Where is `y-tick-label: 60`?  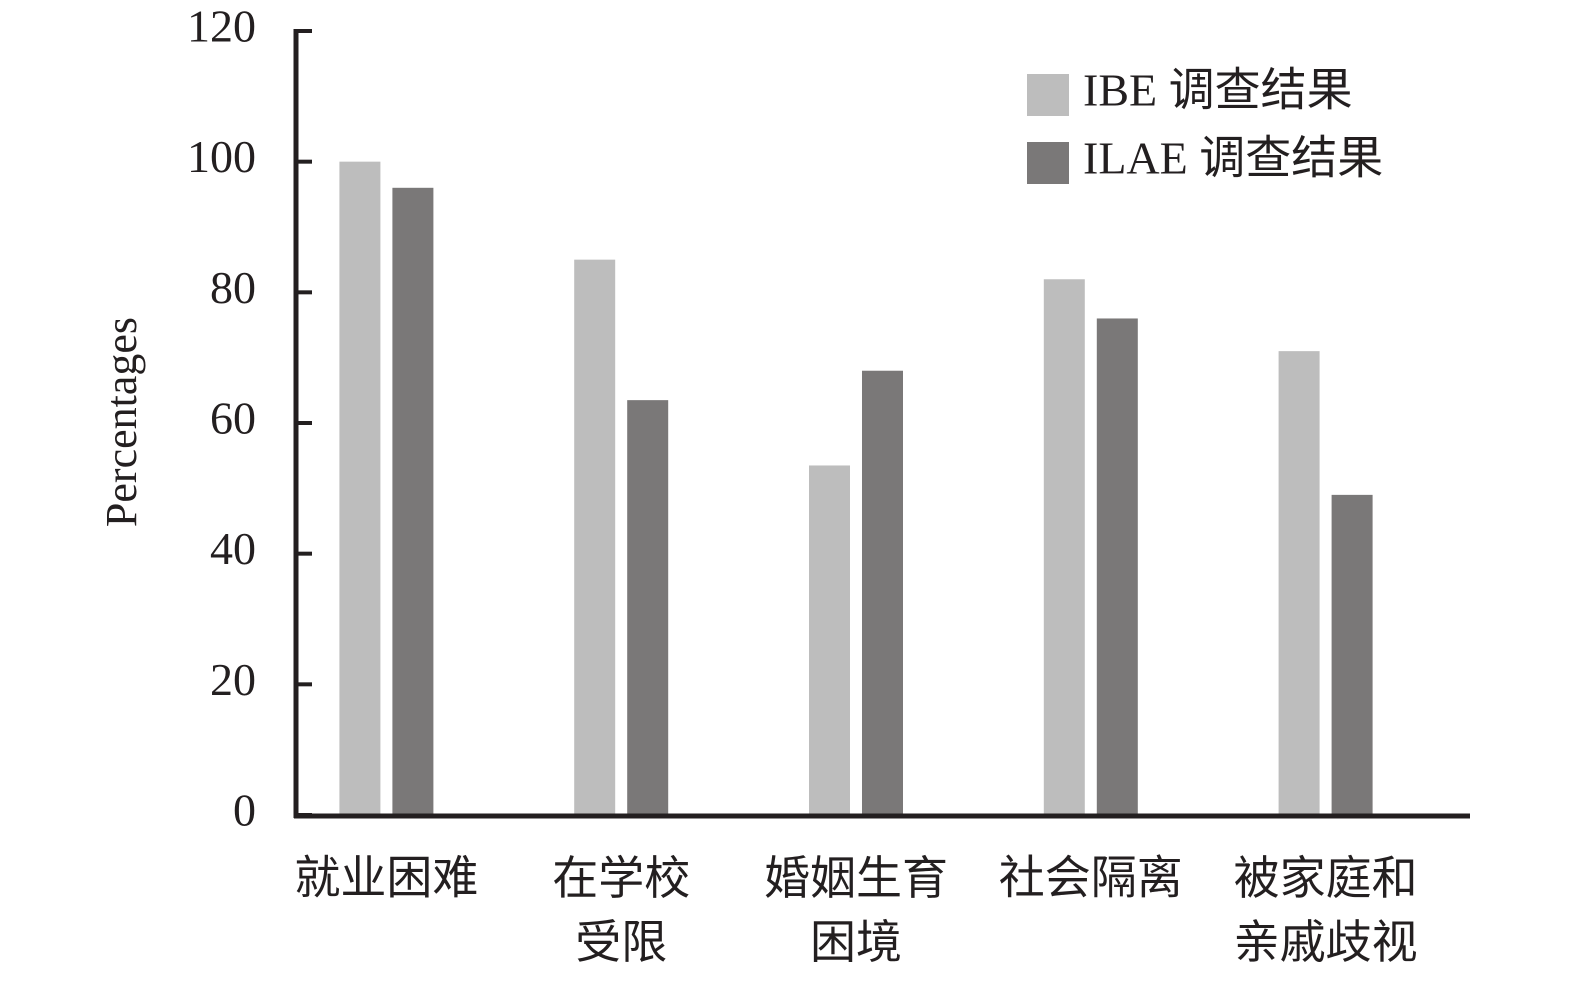 y-tick-label: 60 is located at coordinates (233, 418).